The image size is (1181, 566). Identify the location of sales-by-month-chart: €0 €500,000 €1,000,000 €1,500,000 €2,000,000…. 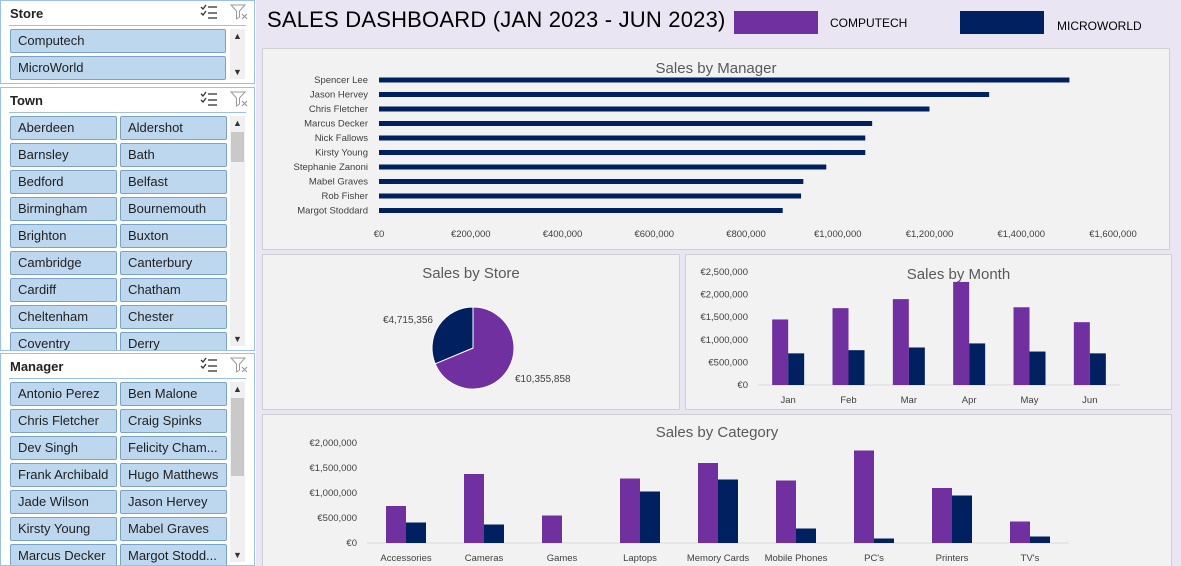
(910, 336).